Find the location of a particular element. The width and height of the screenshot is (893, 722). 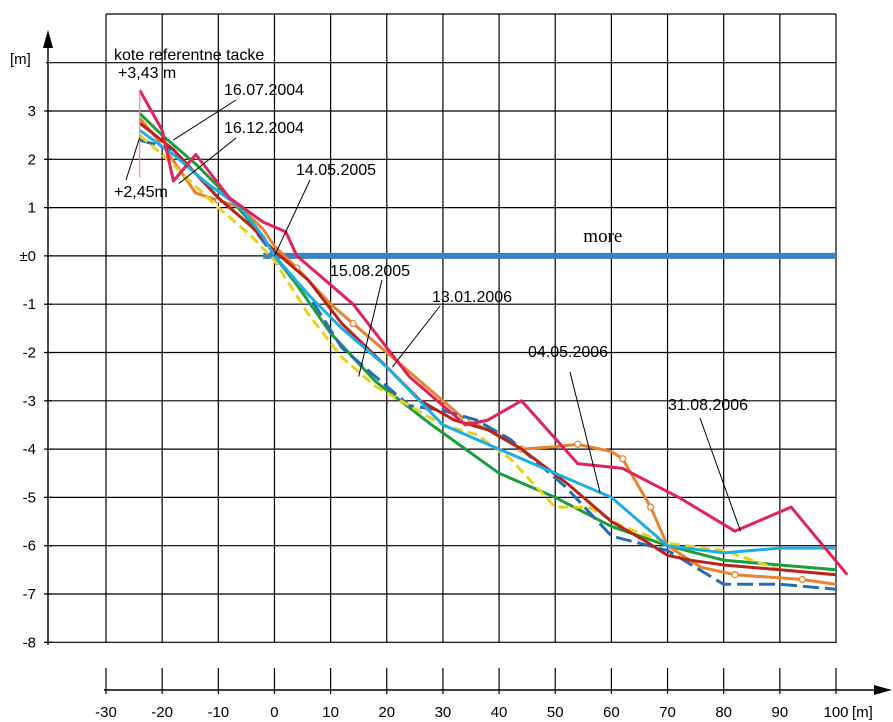

reference-title: kote referentne tacke is located at coordinates (189, 55).